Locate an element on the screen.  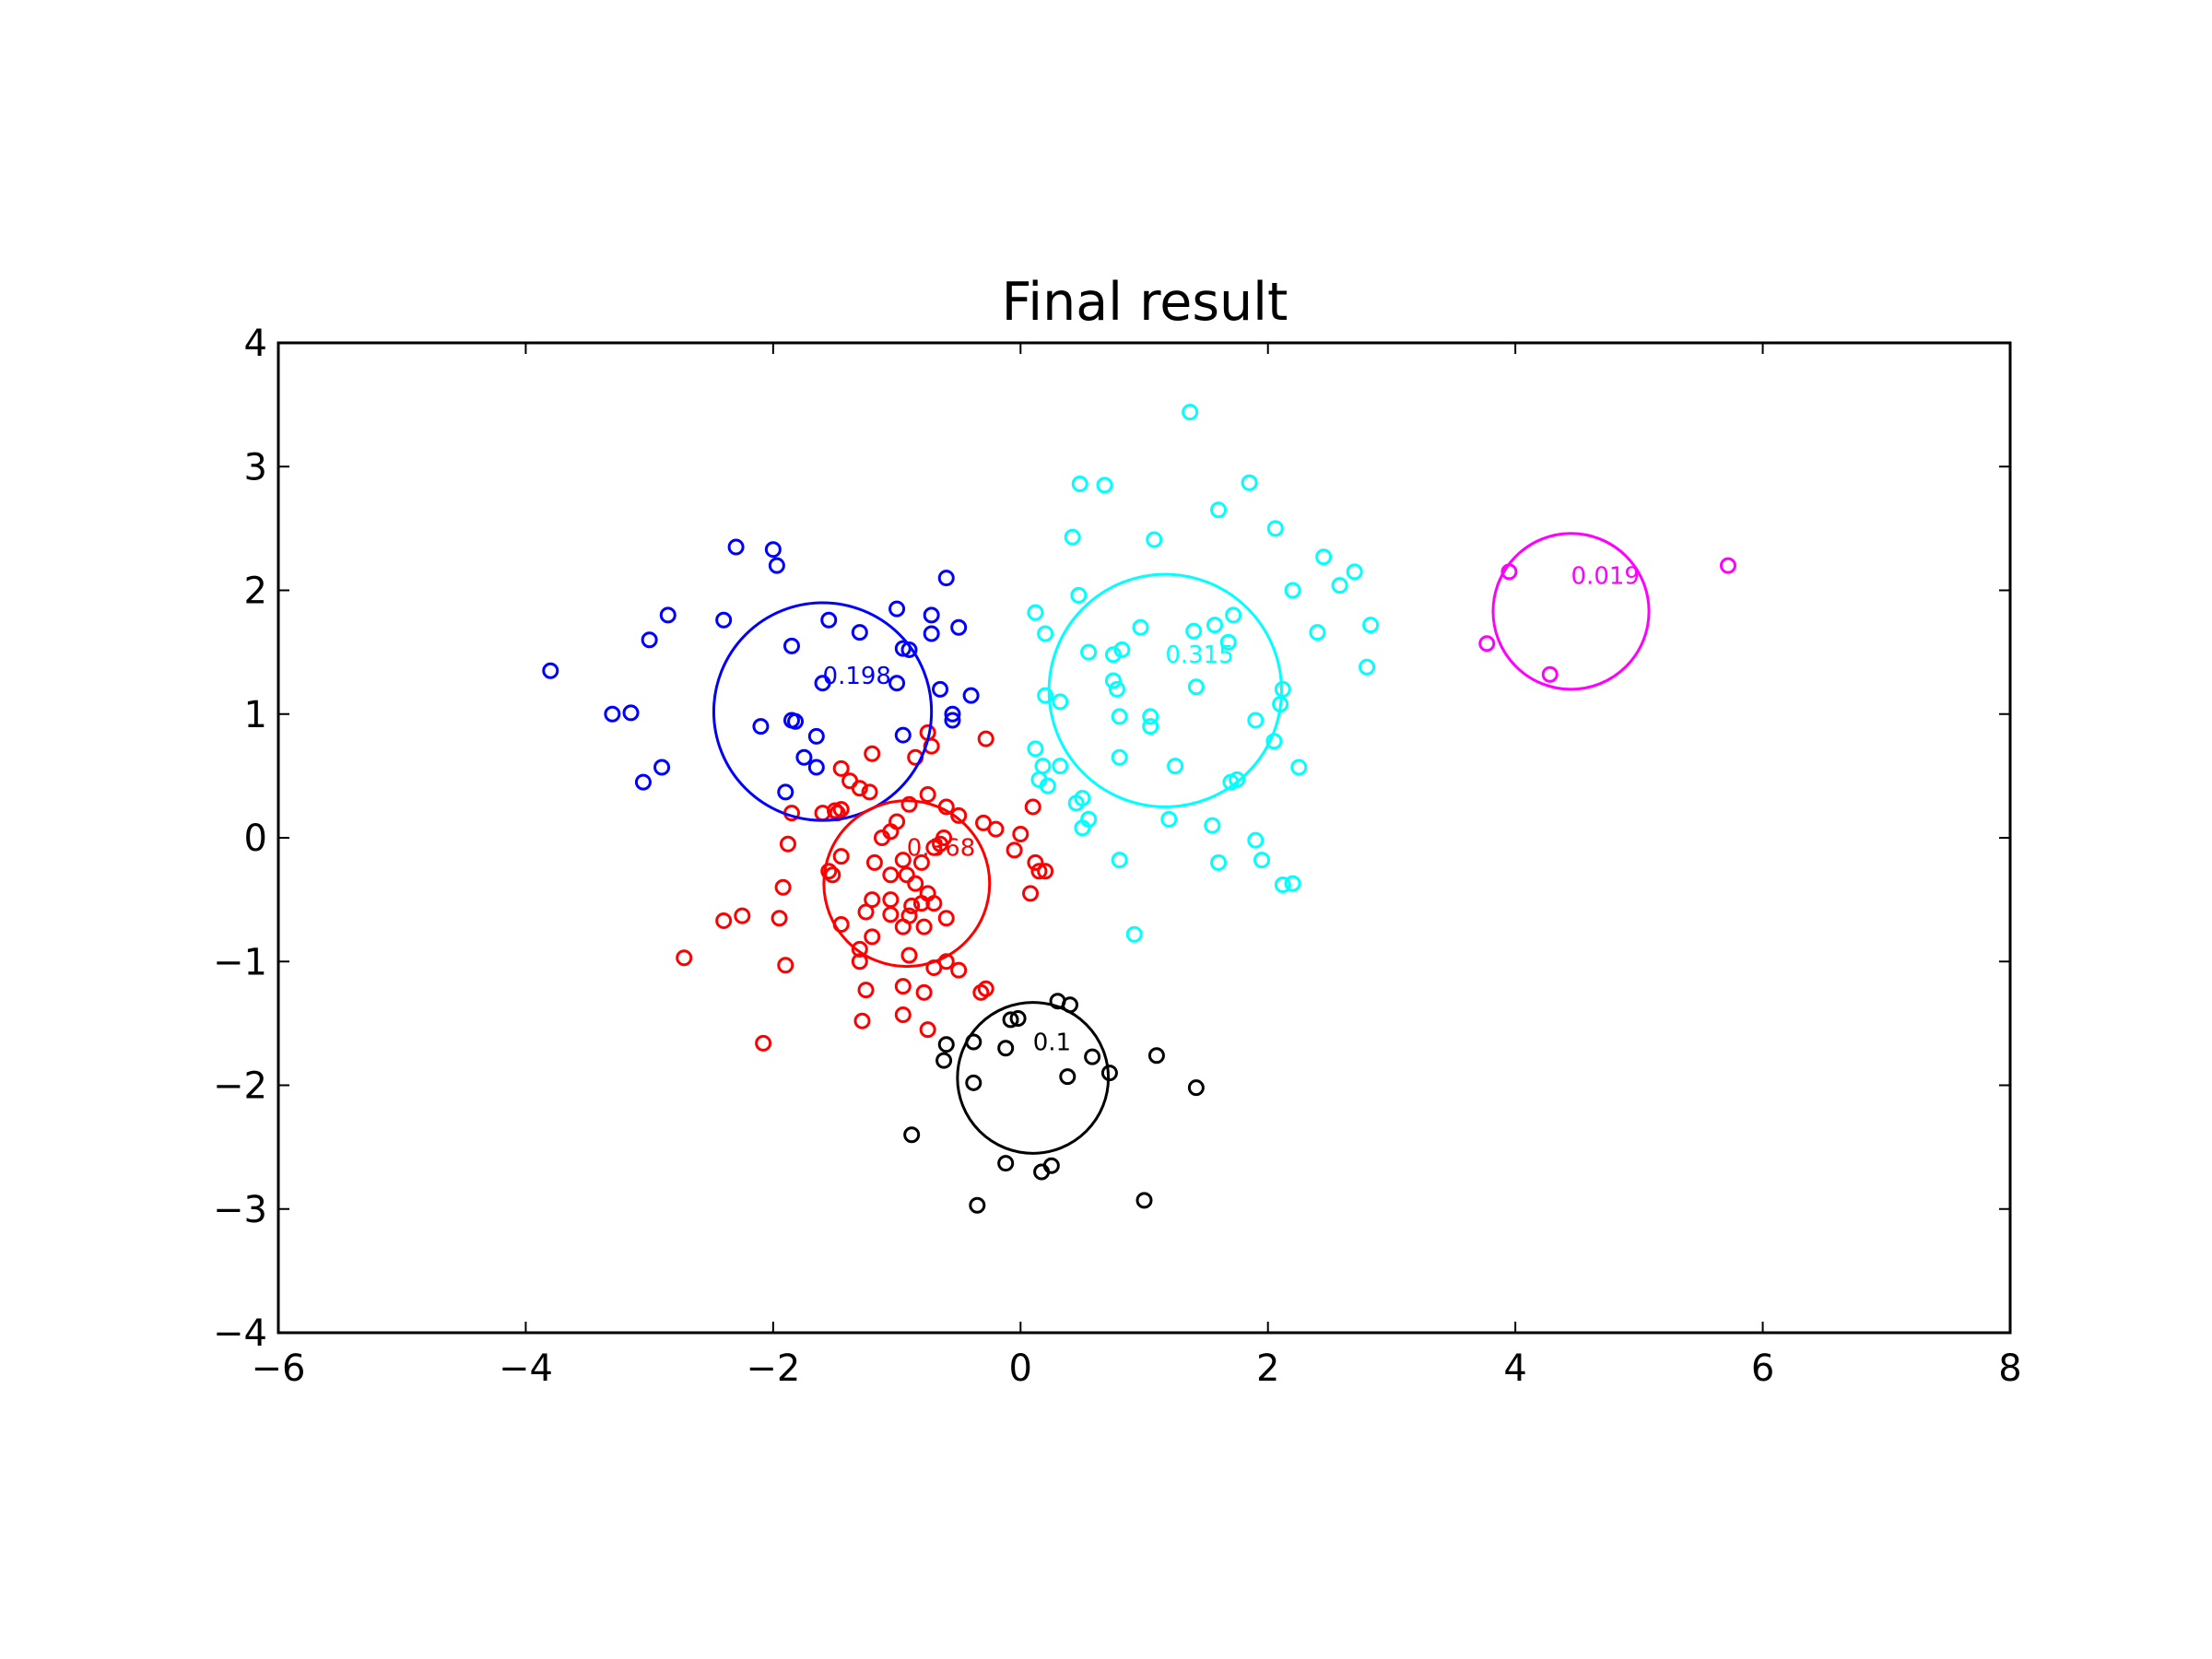
cluster-weight-label: 0.1 is located at coordinates (1052, 1042).